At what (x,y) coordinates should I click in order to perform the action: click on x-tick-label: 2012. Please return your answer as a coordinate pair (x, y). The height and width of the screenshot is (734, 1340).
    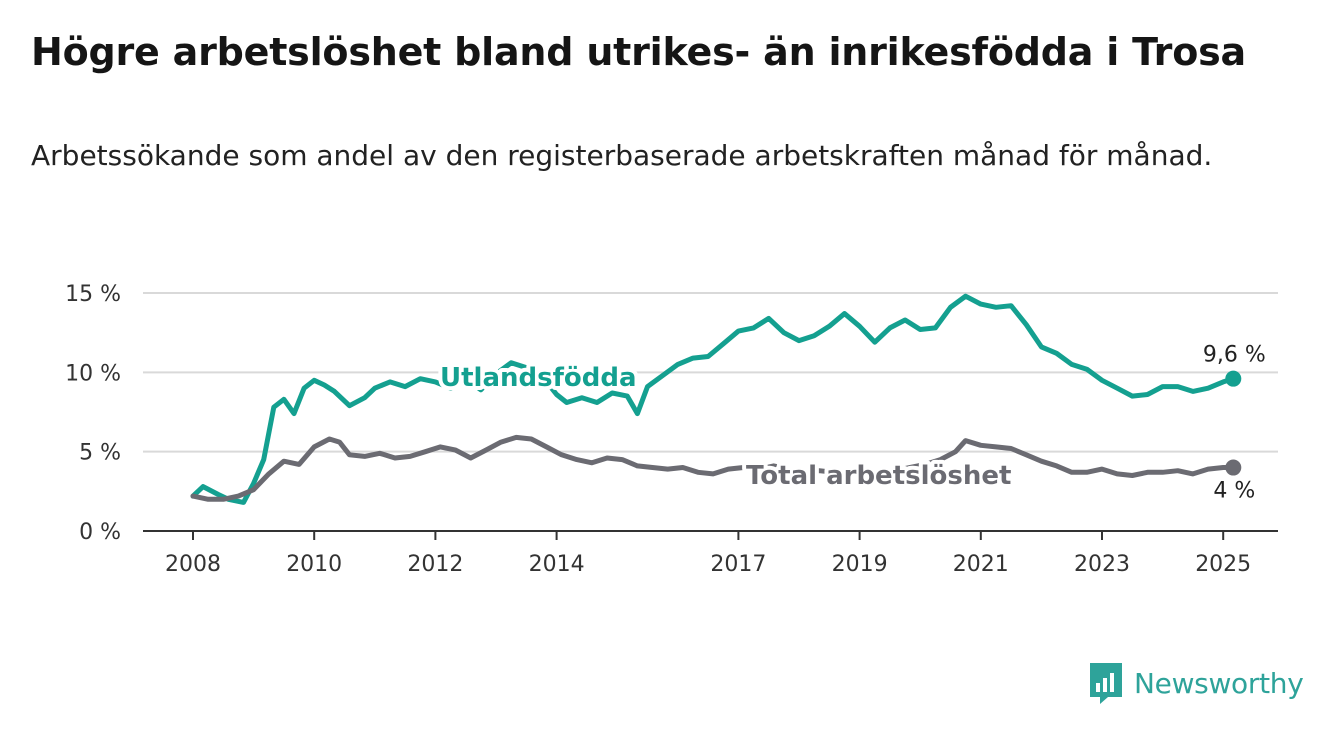
    Looking at the image, I should click on (435, 564).